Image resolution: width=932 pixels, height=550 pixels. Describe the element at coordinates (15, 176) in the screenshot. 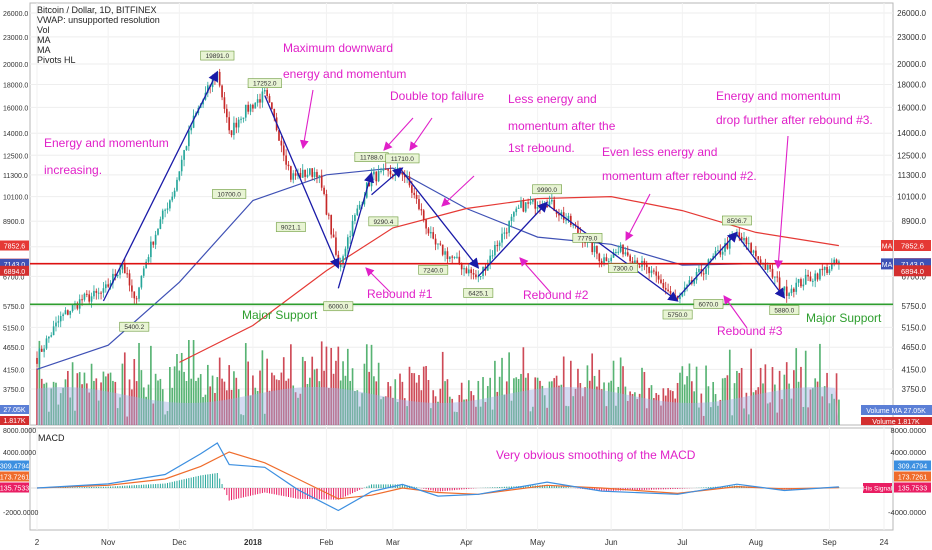

I see `price-tick-label-left: 11300.0` at that location.